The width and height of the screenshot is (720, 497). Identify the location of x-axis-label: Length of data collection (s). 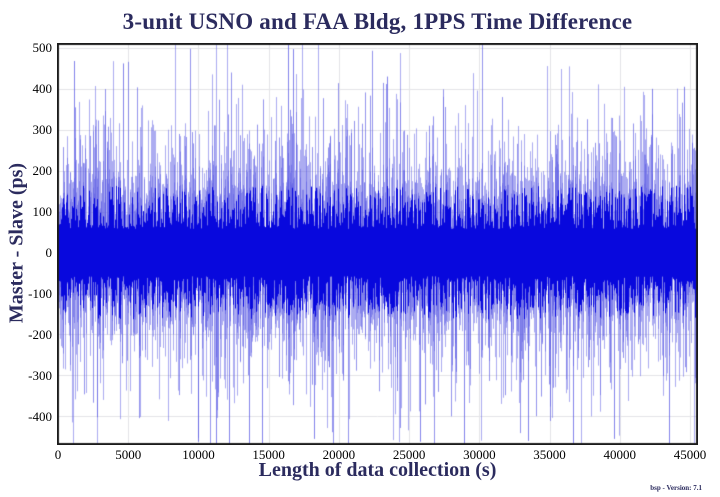
(377, 470).